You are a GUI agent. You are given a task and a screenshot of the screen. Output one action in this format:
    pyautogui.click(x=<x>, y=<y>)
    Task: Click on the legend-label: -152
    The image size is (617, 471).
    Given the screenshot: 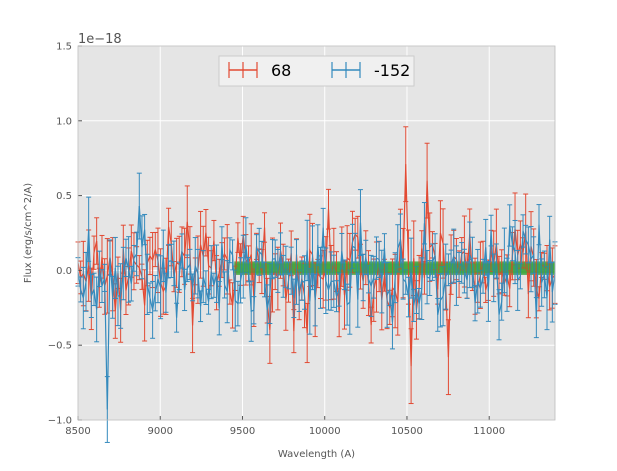 What is the action you would take?
    pyautogui.click(x=392, y=70)
    